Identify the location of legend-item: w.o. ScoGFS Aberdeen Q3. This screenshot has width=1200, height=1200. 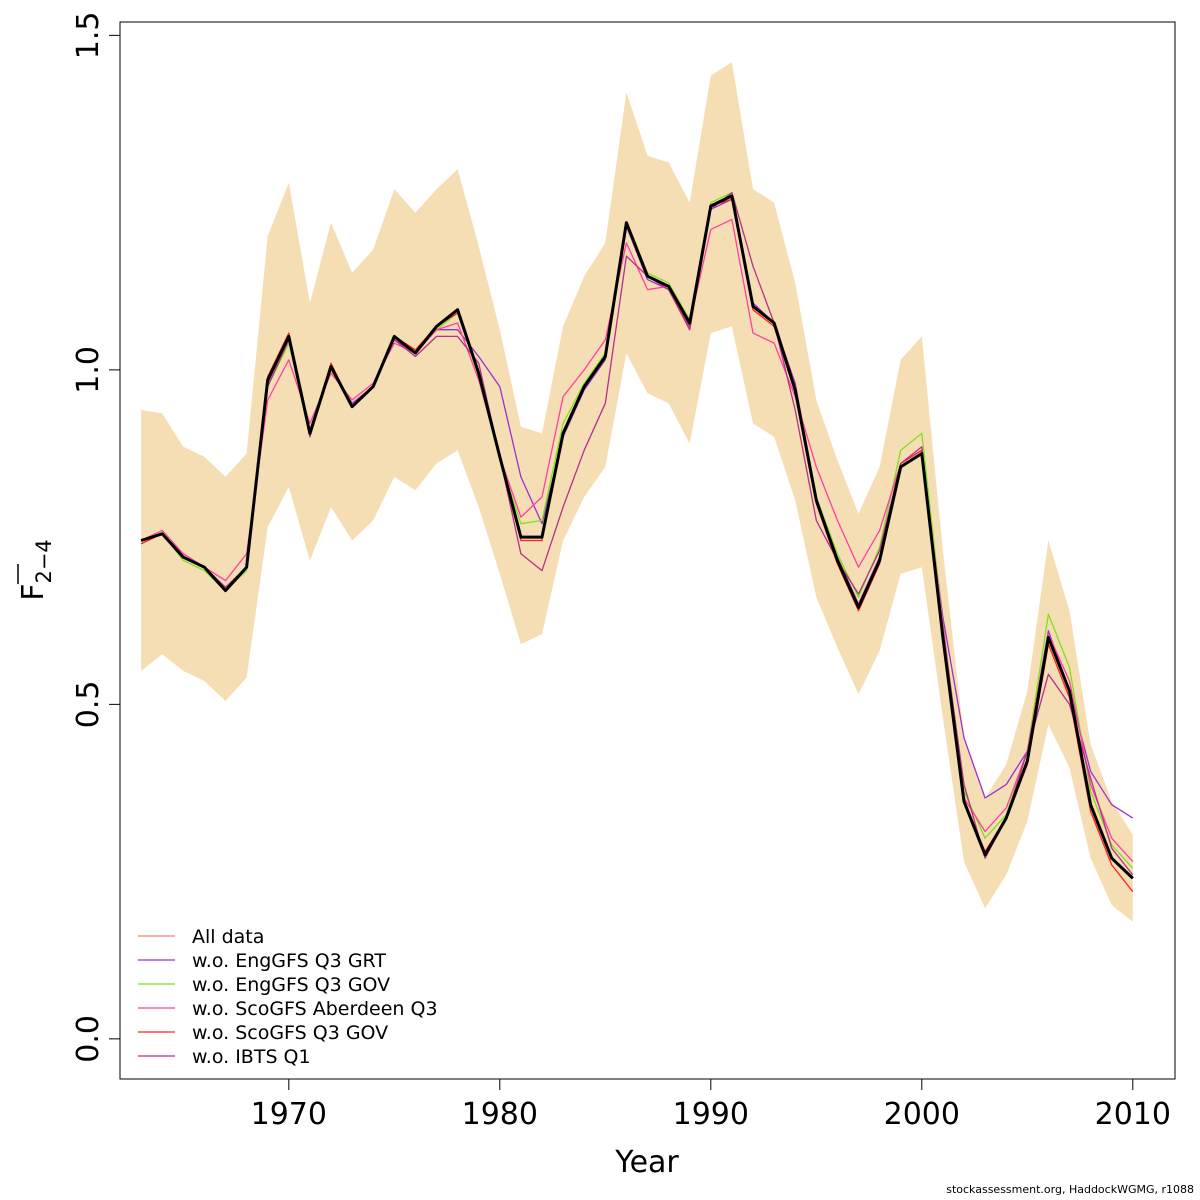
(288, 1009).